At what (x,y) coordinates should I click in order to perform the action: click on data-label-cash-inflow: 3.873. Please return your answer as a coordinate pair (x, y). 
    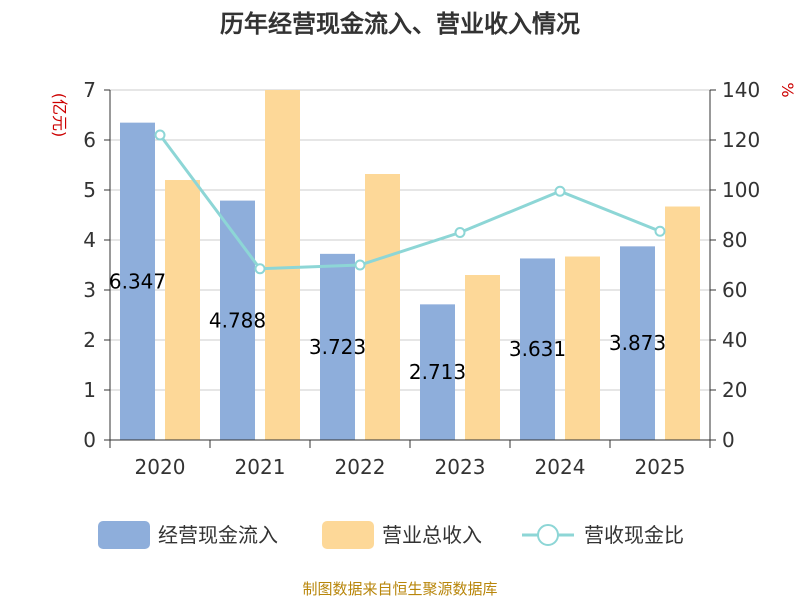
    Looking at the image, I should click on (637, 343).